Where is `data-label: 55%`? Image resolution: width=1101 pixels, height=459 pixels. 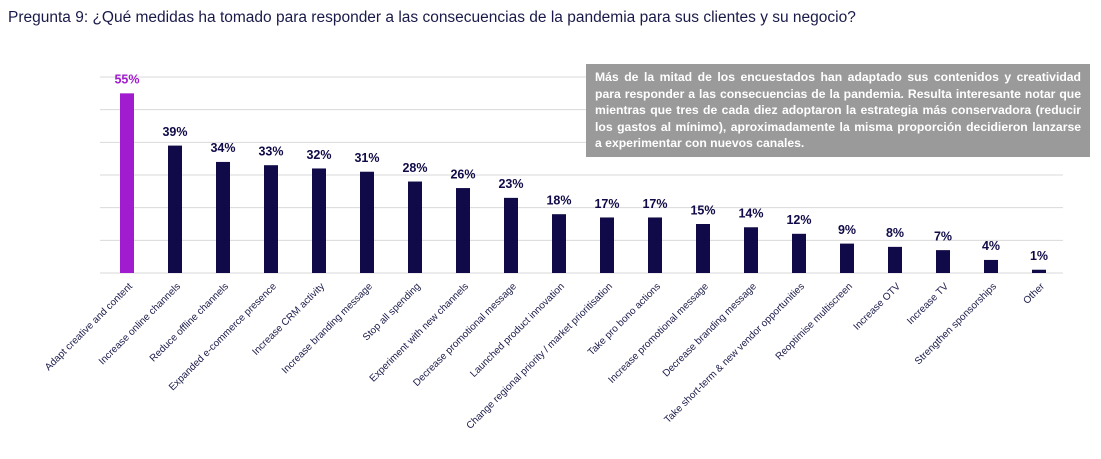
data-label: 55% is located at coordinates (126, 80).